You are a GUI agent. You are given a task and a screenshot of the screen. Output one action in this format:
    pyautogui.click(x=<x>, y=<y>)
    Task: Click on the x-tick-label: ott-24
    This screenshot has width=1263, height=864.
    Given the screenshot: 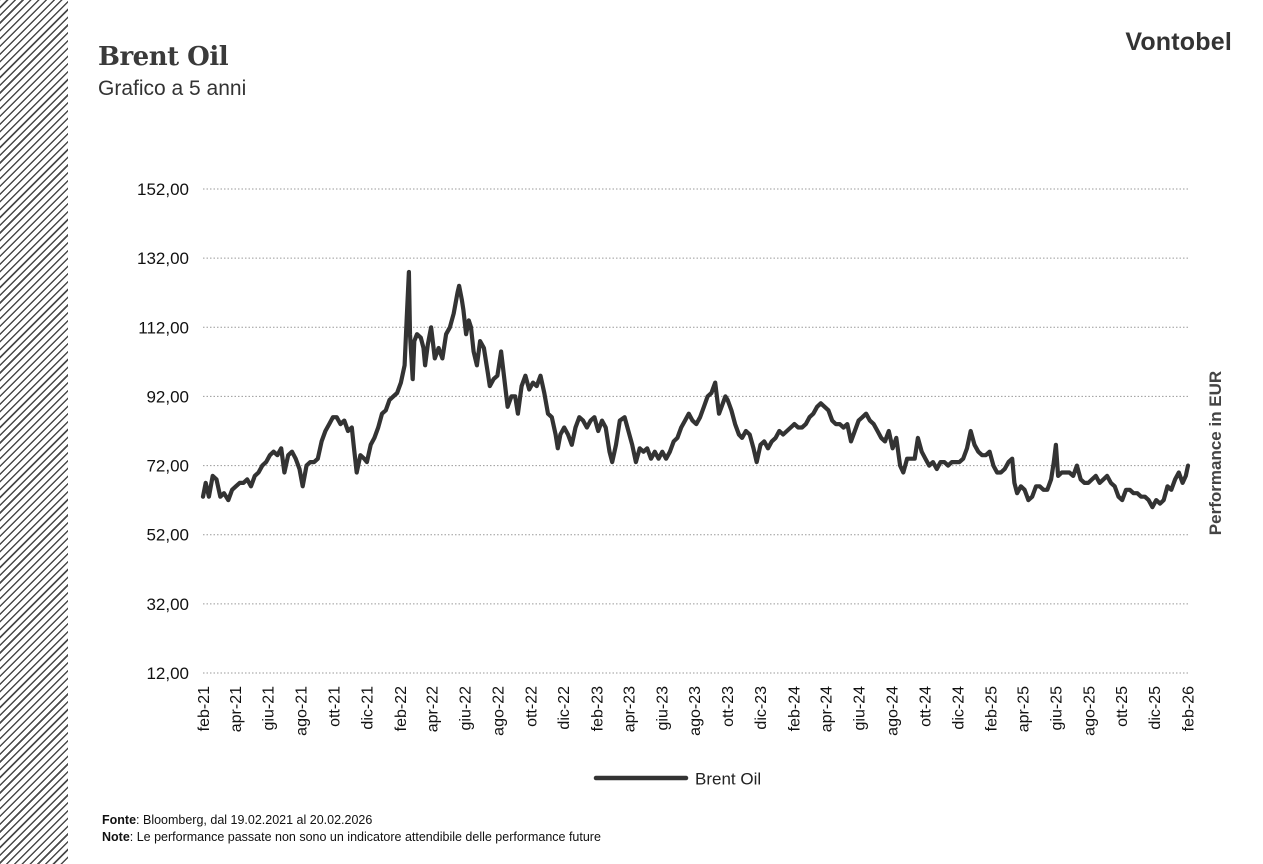 What is the action you would take?
    pyautogui.click(x=925, y=706)
    